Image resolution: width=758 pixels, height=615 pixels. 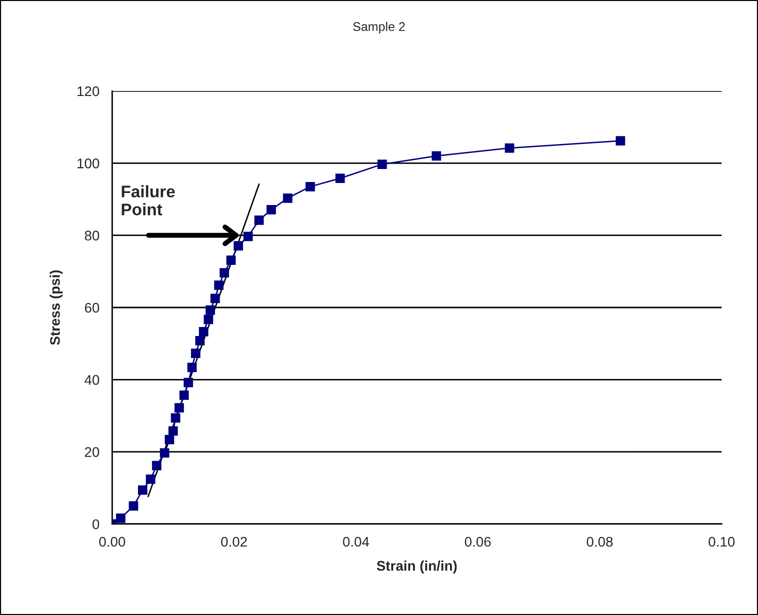 I want to click on x-tick-label: 0.08, so click(x=599, y=541).